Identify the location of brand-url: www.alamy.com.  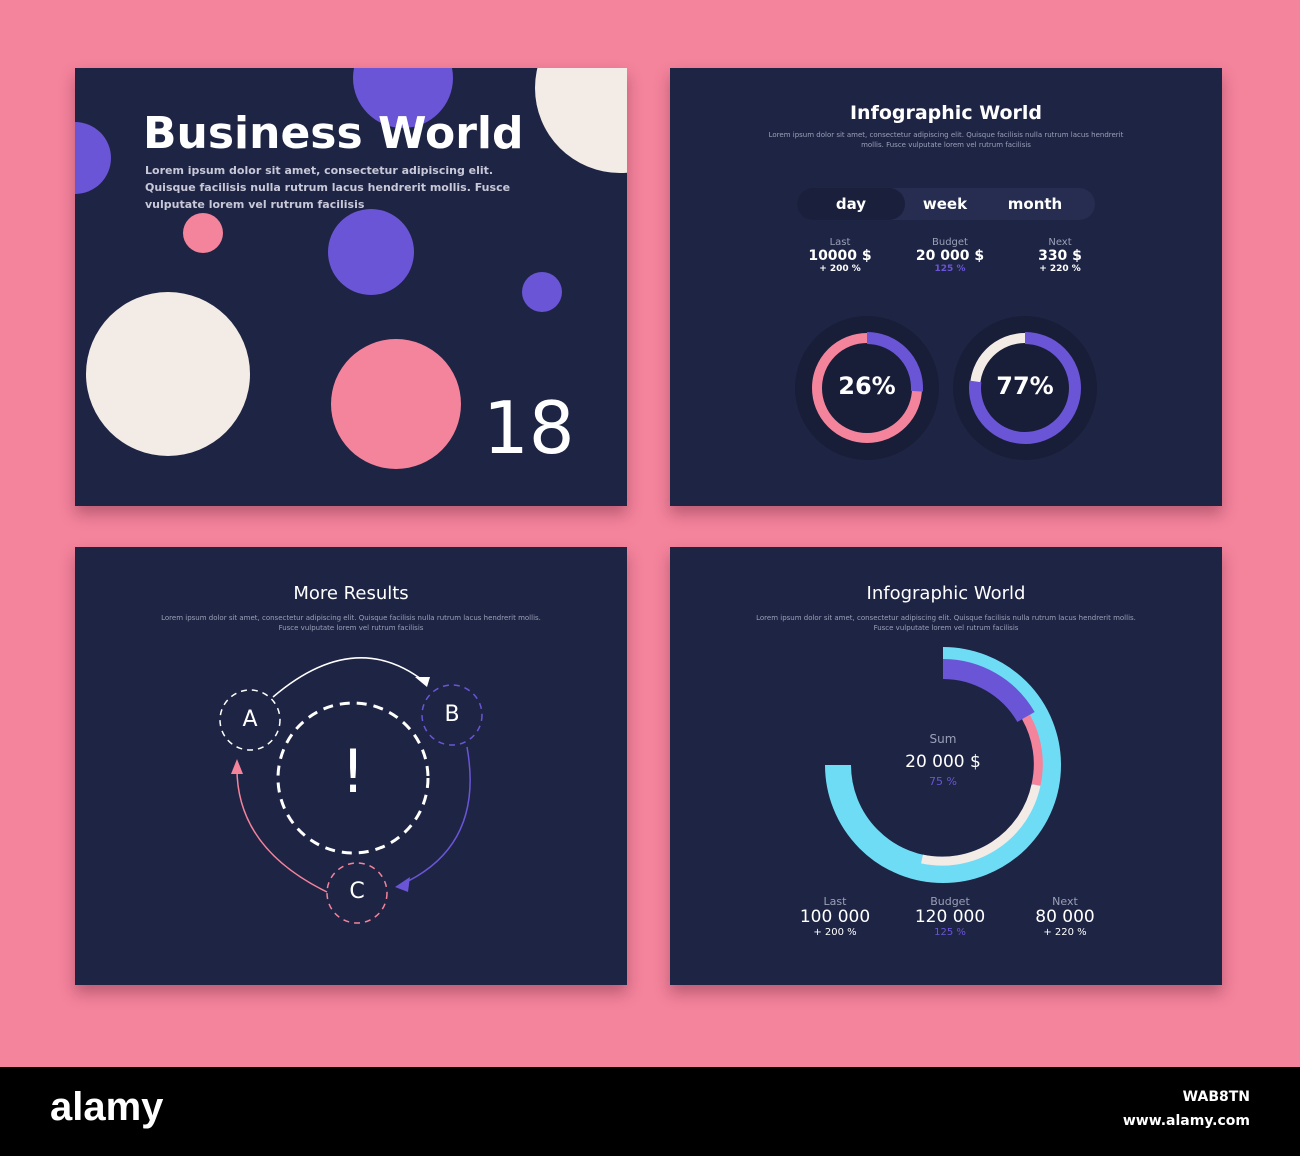
(1186, 1121).